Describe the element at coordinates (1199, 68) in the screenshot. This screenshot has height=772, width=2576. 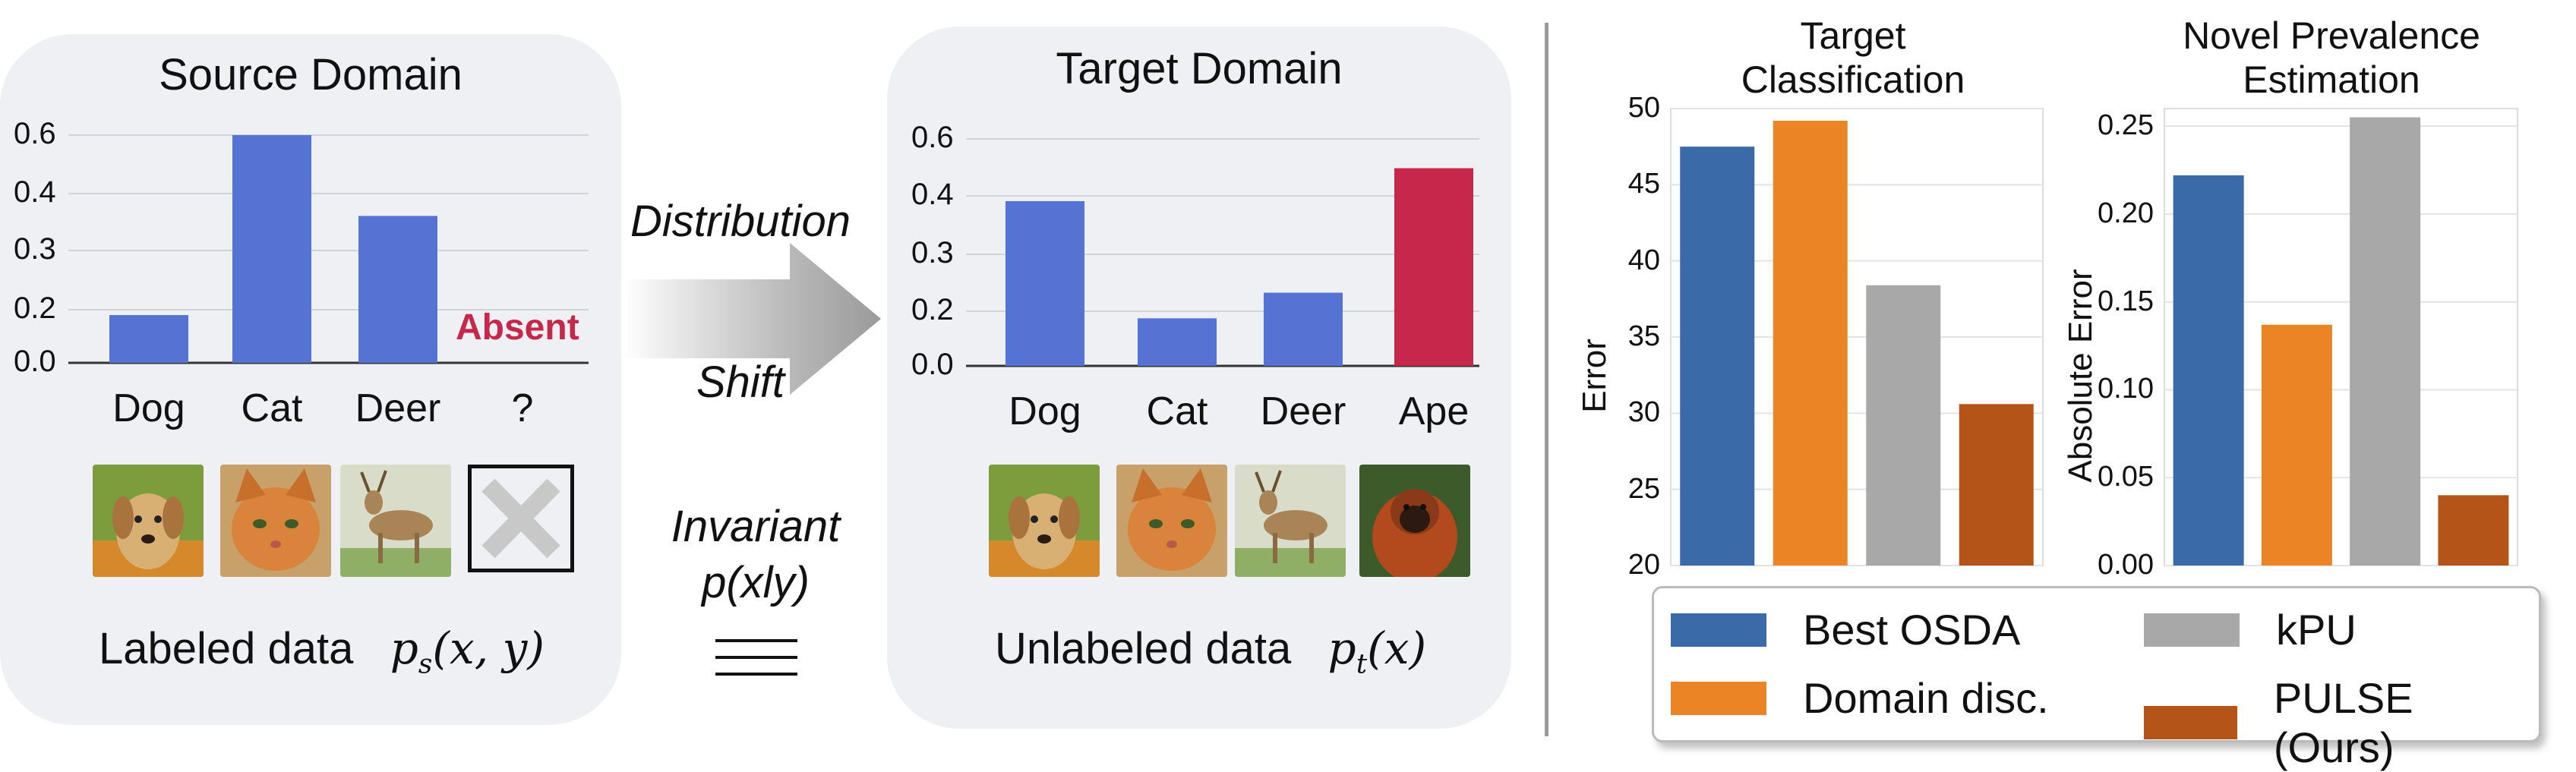
I see `target-domain-title: Target Domain` at that location.